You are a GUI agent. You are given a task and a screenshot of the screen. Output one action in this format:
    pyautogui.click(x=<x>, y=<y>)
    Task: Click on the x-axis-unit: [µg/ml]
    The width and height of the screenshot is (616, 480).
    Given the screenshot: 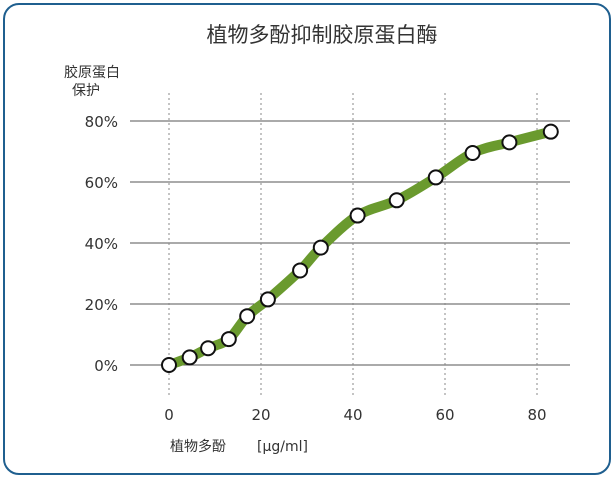 What is the action you would take?
    pyautogui.click(x=282, y=447)
    